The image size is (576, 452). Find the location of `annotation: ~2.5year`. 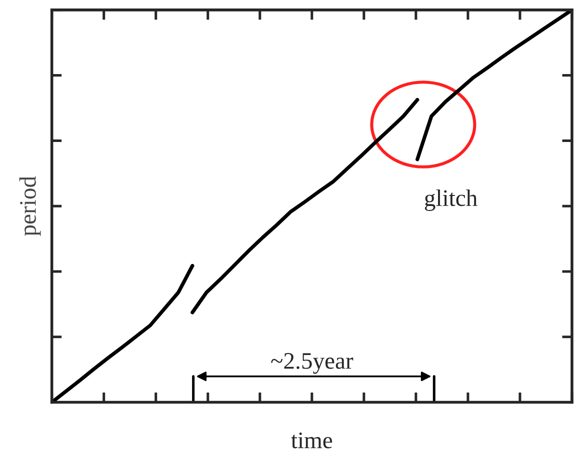

annotation: ~2.5year is located at coordinates (312, 363).